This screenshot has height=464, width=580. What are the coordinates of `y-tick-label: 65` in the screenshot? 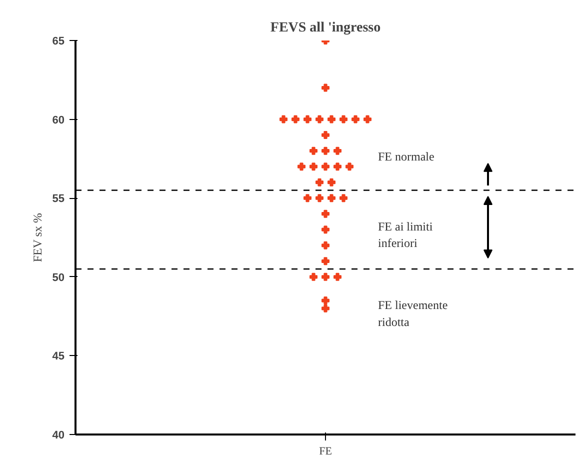 It's located at (58, 42).